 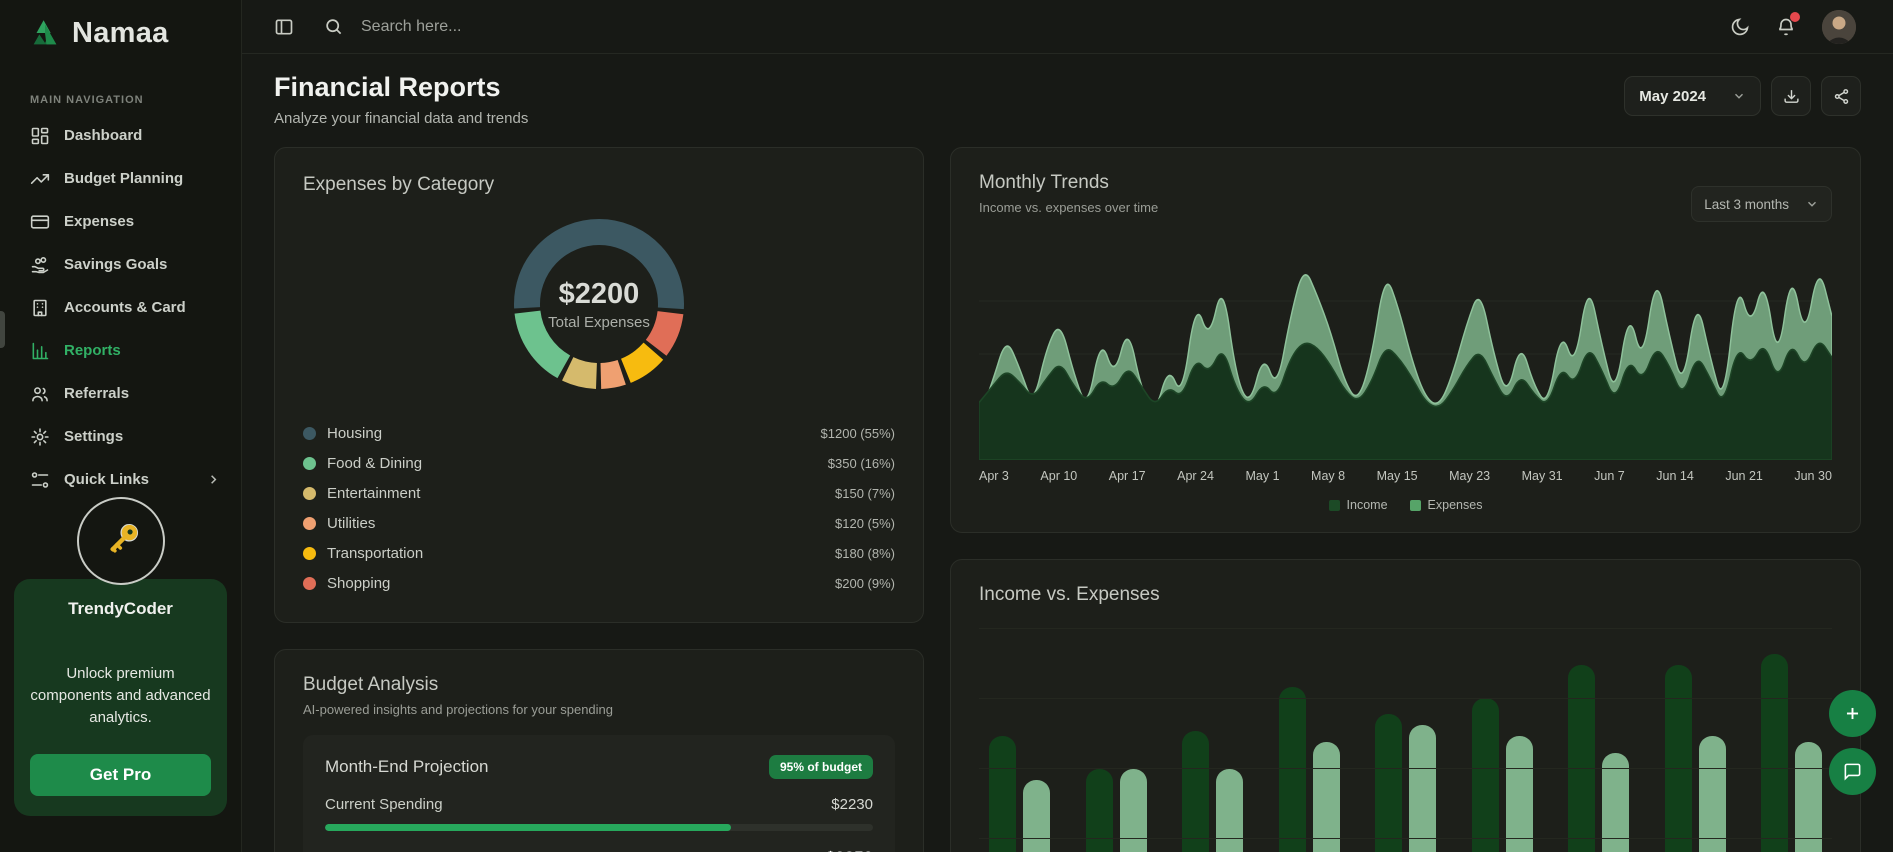 I want to click on sidebar-item-settings: Settings, so click(x=120, y=436).